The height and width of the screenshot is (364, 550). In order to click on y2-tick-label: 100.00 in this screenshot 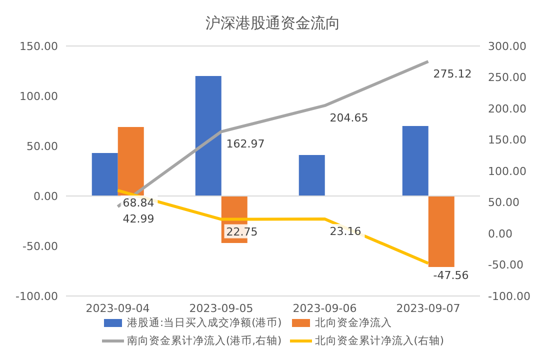, I will do `click(507, 171)`.